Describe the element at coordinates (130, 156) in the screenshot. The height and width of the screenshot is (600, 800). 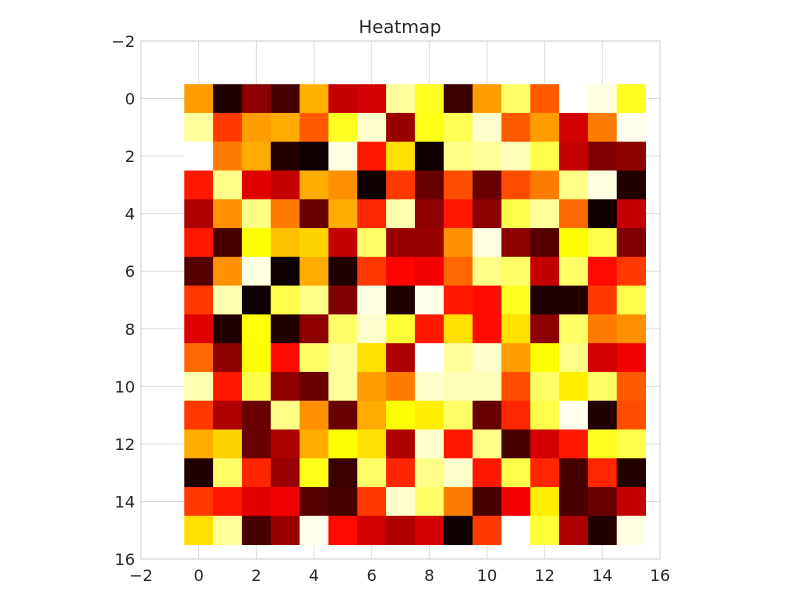
I see `y-tick-label: 2` at that location.